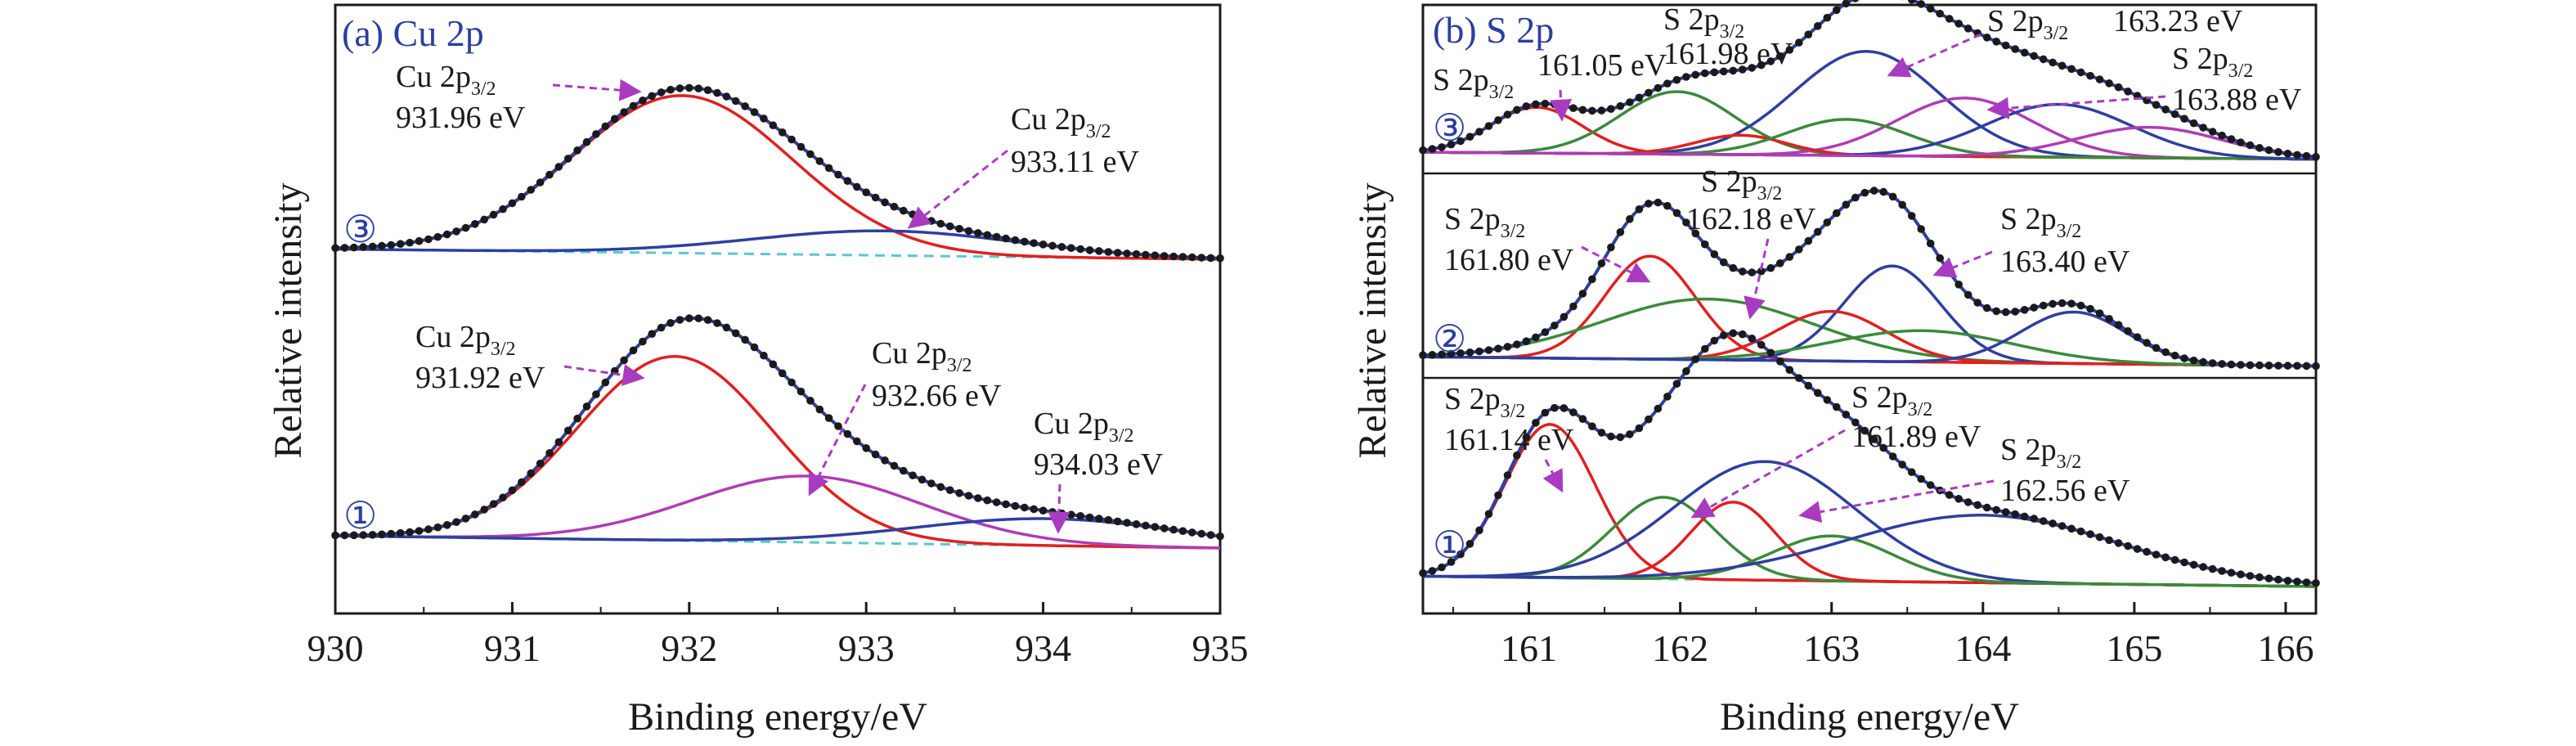 This screenshot has height=746, width=2576. I want to click on panel-a-annotation-energy: 931.92 eV, so click(480, 378).